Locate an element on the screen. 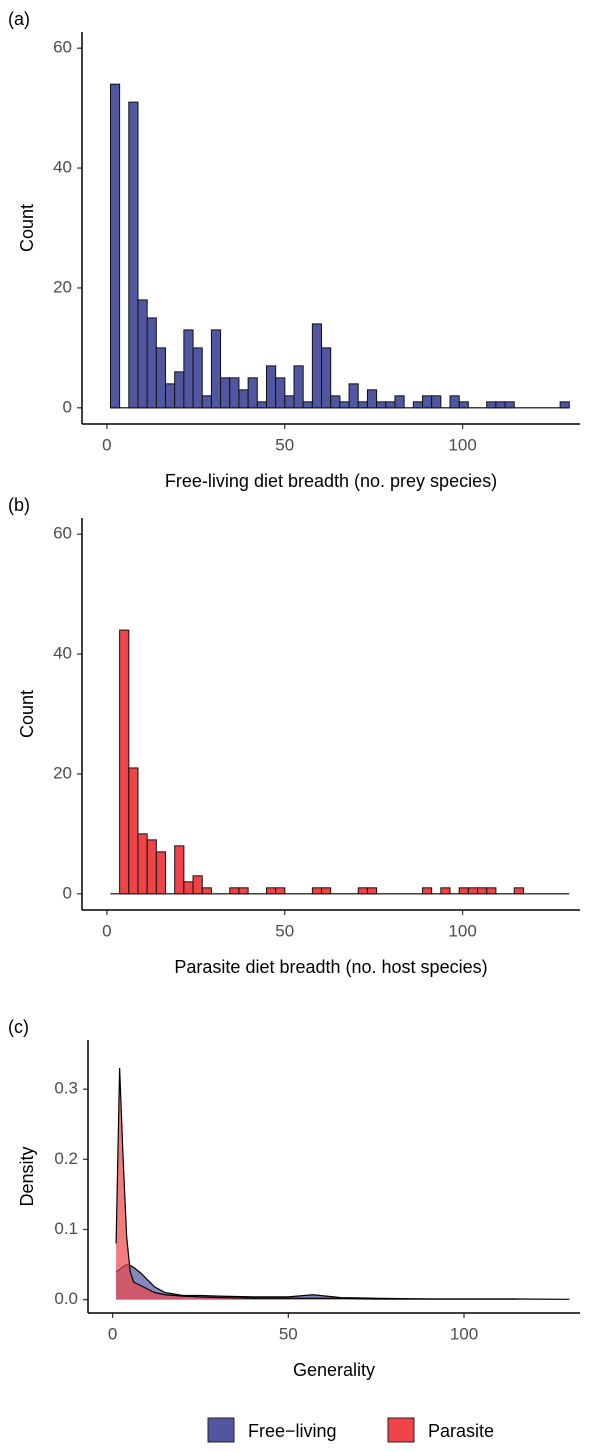  legend-label: Free−living is located at coordinates (292, 1431).